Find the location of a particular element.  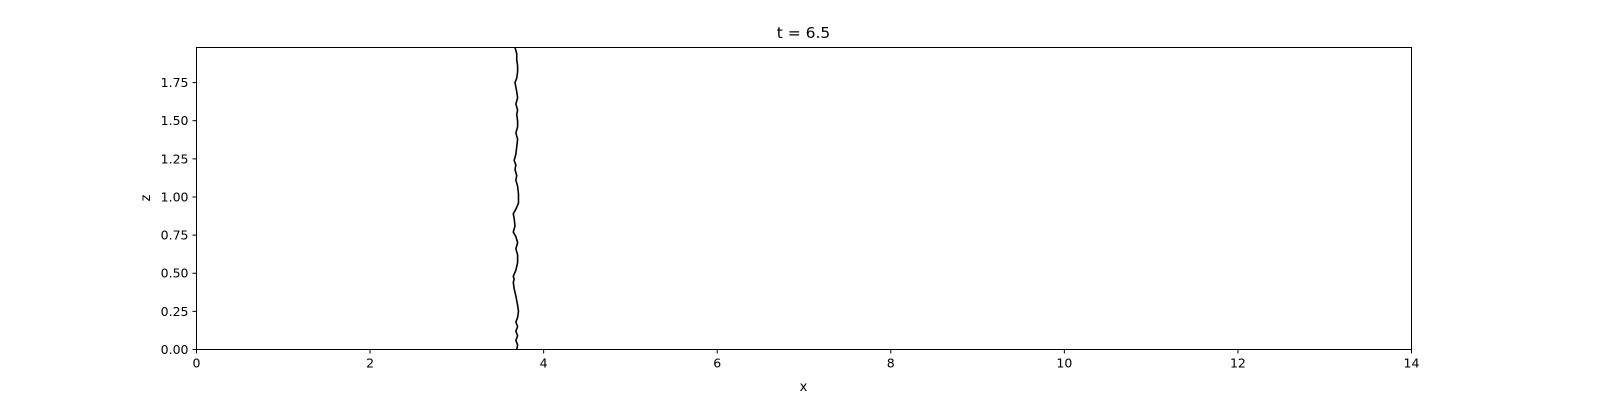

x-tick-label: 12 is located at coordinates (1238, 363).